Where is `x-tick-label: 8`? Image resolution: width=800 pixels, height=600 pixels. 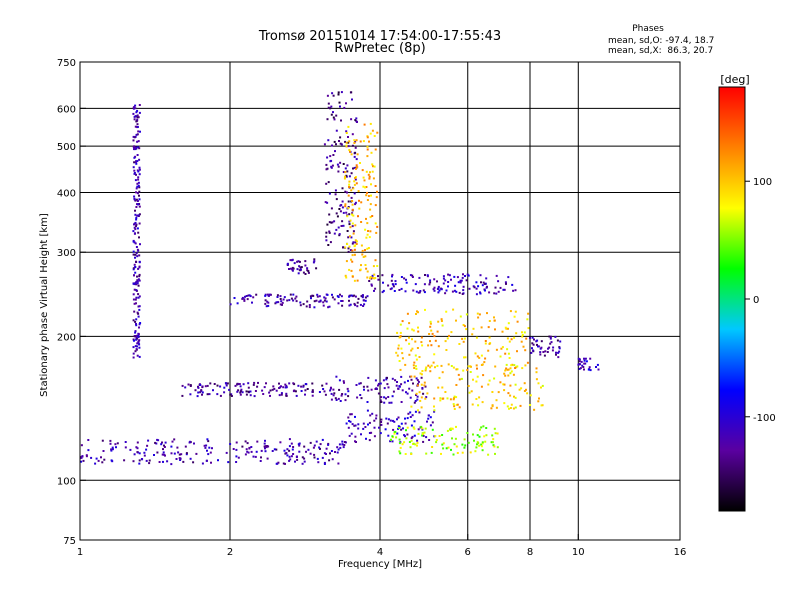
x-tick-label: 8 is located at coordinates (530, 552).